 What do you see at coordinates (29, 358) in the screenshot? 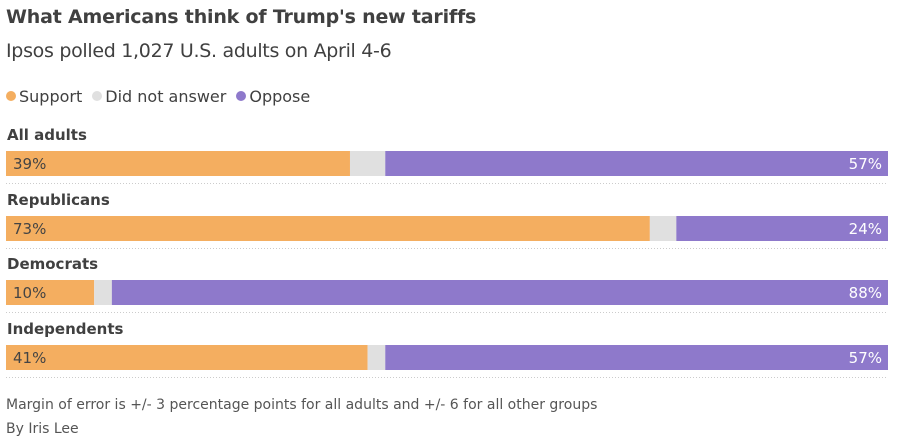
I see `data-label-independents-support: 41%` at bounding box center [29, 358].